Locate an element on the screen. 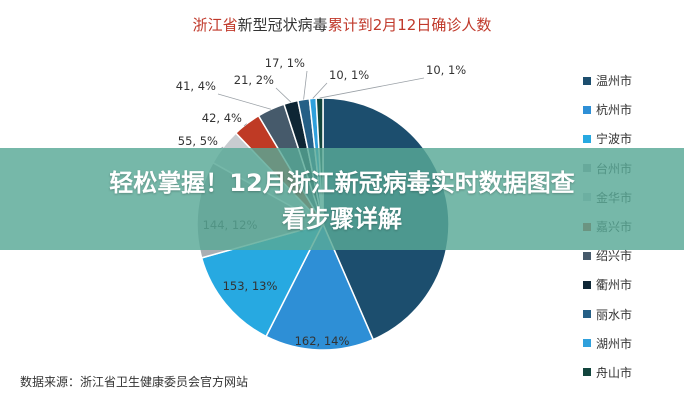 This screenshot has height=400, width=684. legend-label: 绍兴市 is located at coordinates (614, 256).